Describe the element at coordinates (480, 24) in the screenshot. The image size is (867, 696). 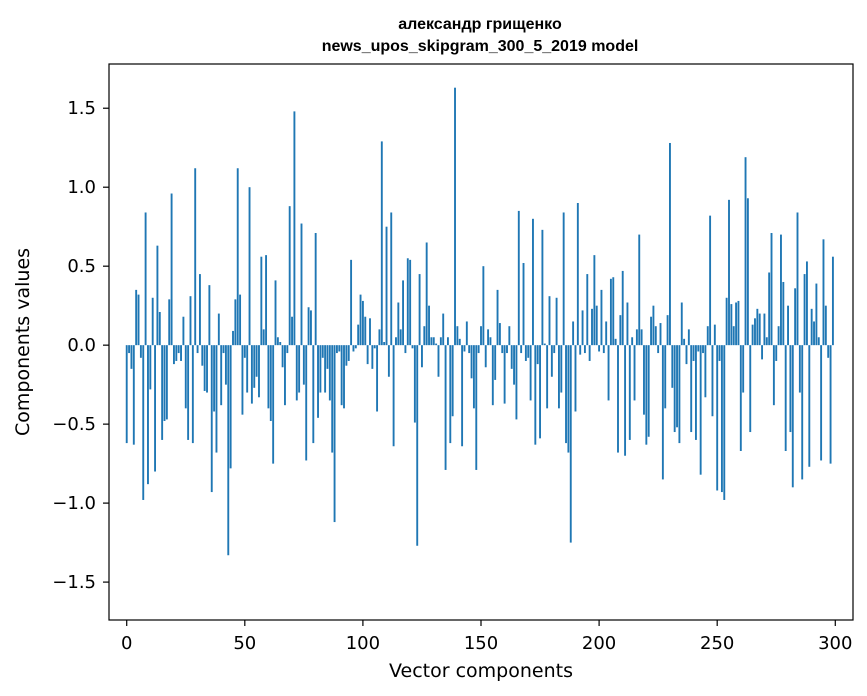
I see `chart-title: александр грищенко` at that location.